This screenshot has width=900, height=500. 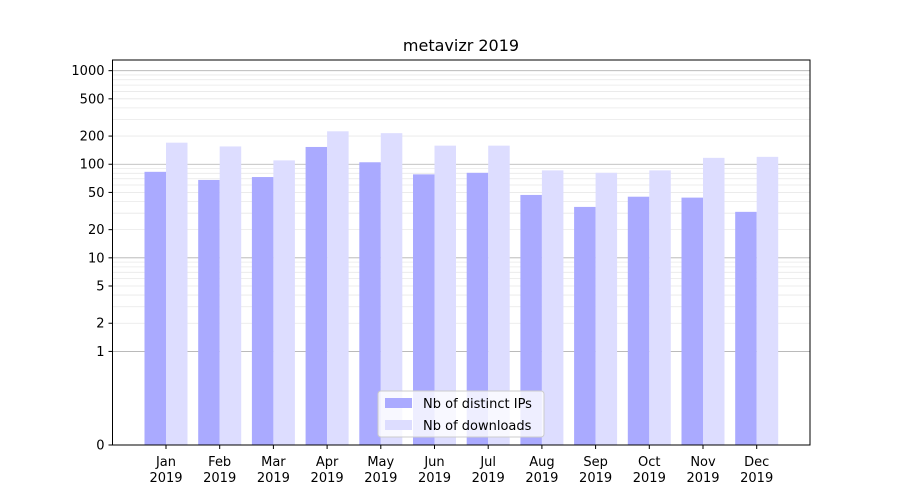 What do you see at coordinates (96, 258) in the screenshot?
I see `y-tick-label: 10` at bounding box center [96, 258].